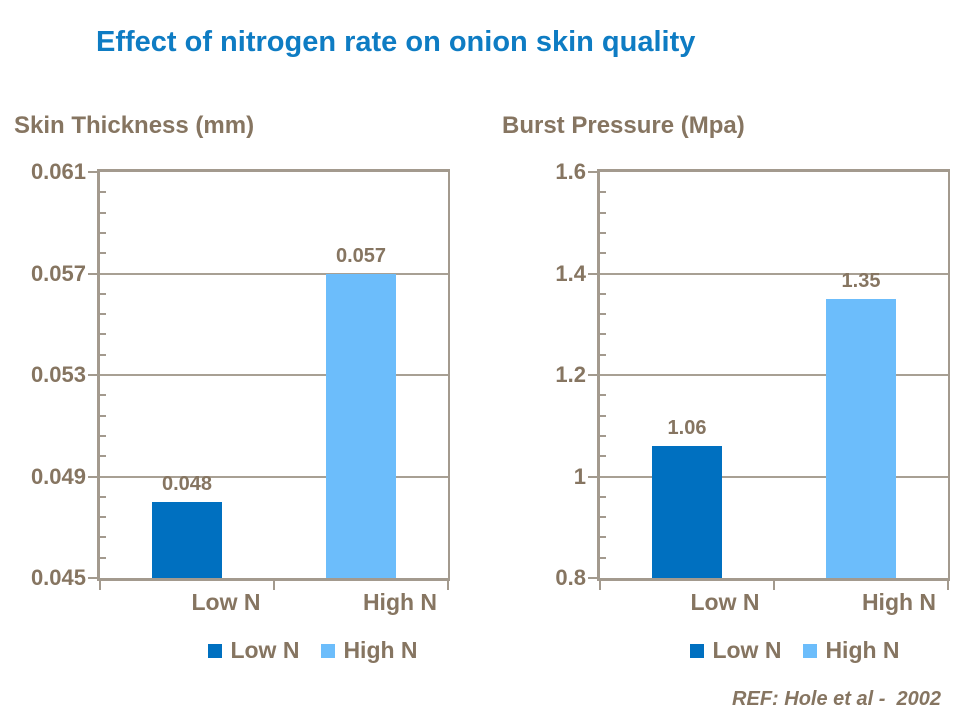 The height and width of the screenshot is (720, 960). I want to click on y-axis-tick-label: 1.4, so click(570, 273).